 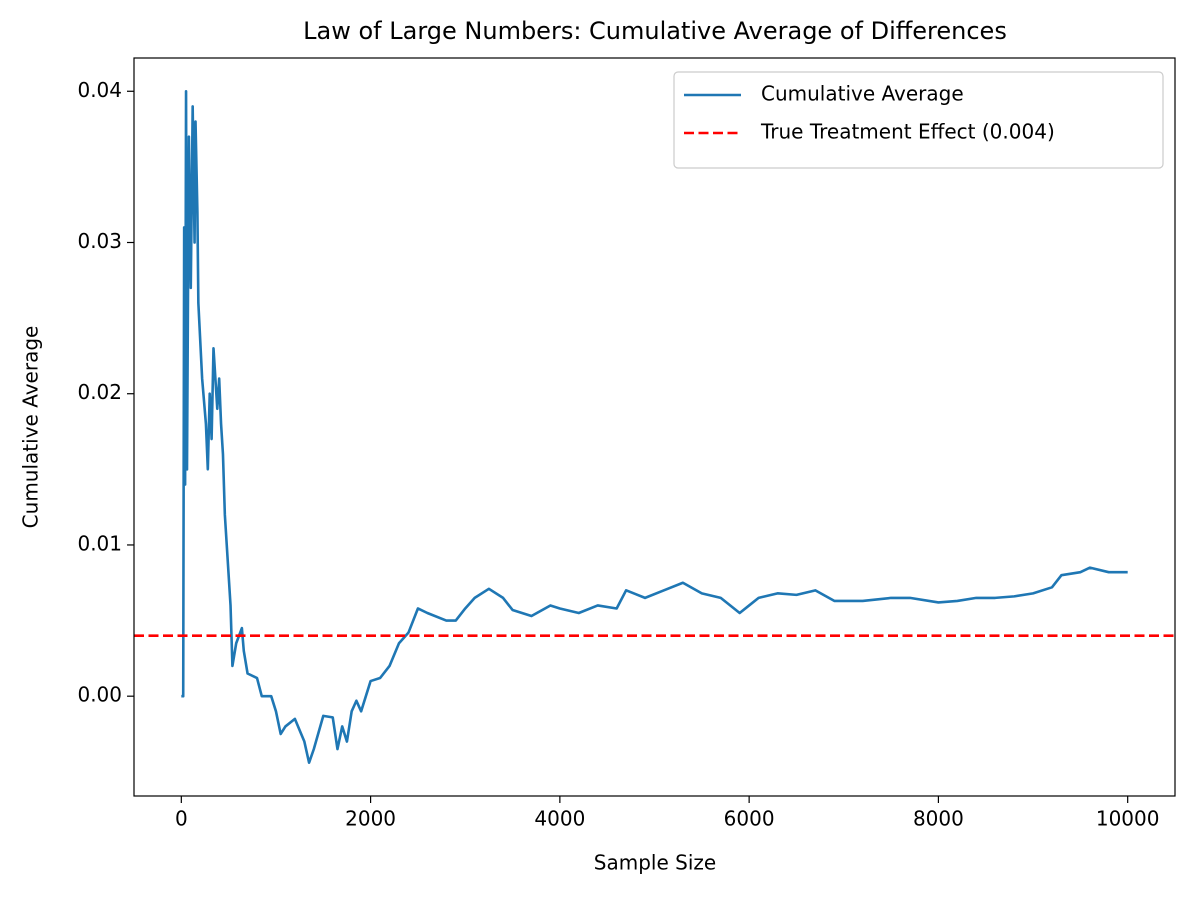 I want to click on x-tick-label: 10000, so click(x=1128, y=819).